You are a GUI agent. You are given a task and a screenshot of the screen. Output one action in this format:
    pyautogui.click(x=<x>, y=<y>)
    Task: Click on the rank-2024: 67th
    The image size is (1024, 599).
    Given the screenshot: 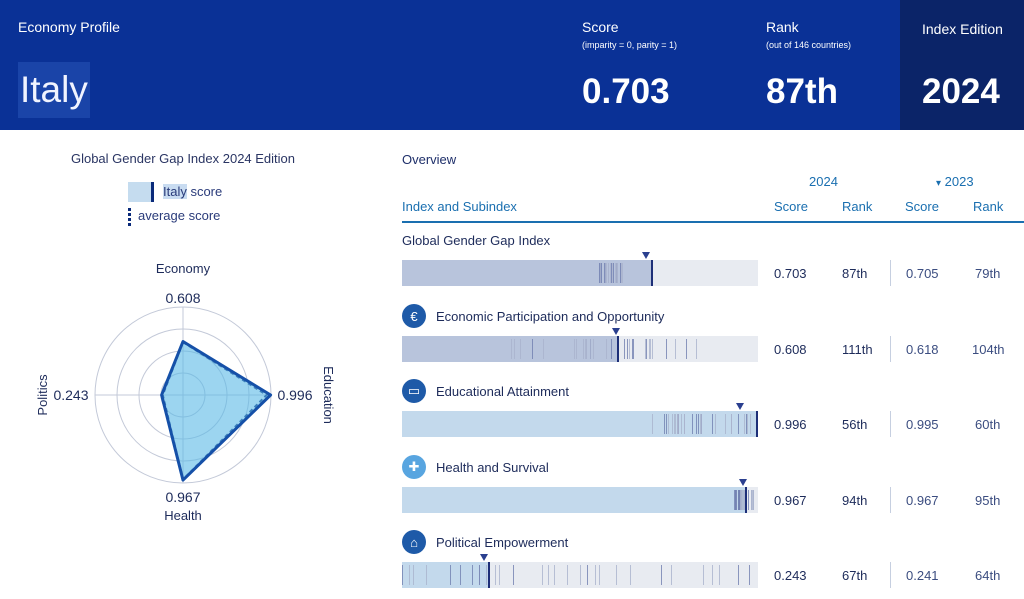 What is the action you would take?
    pyautogui.click(x=855, y=575)
    